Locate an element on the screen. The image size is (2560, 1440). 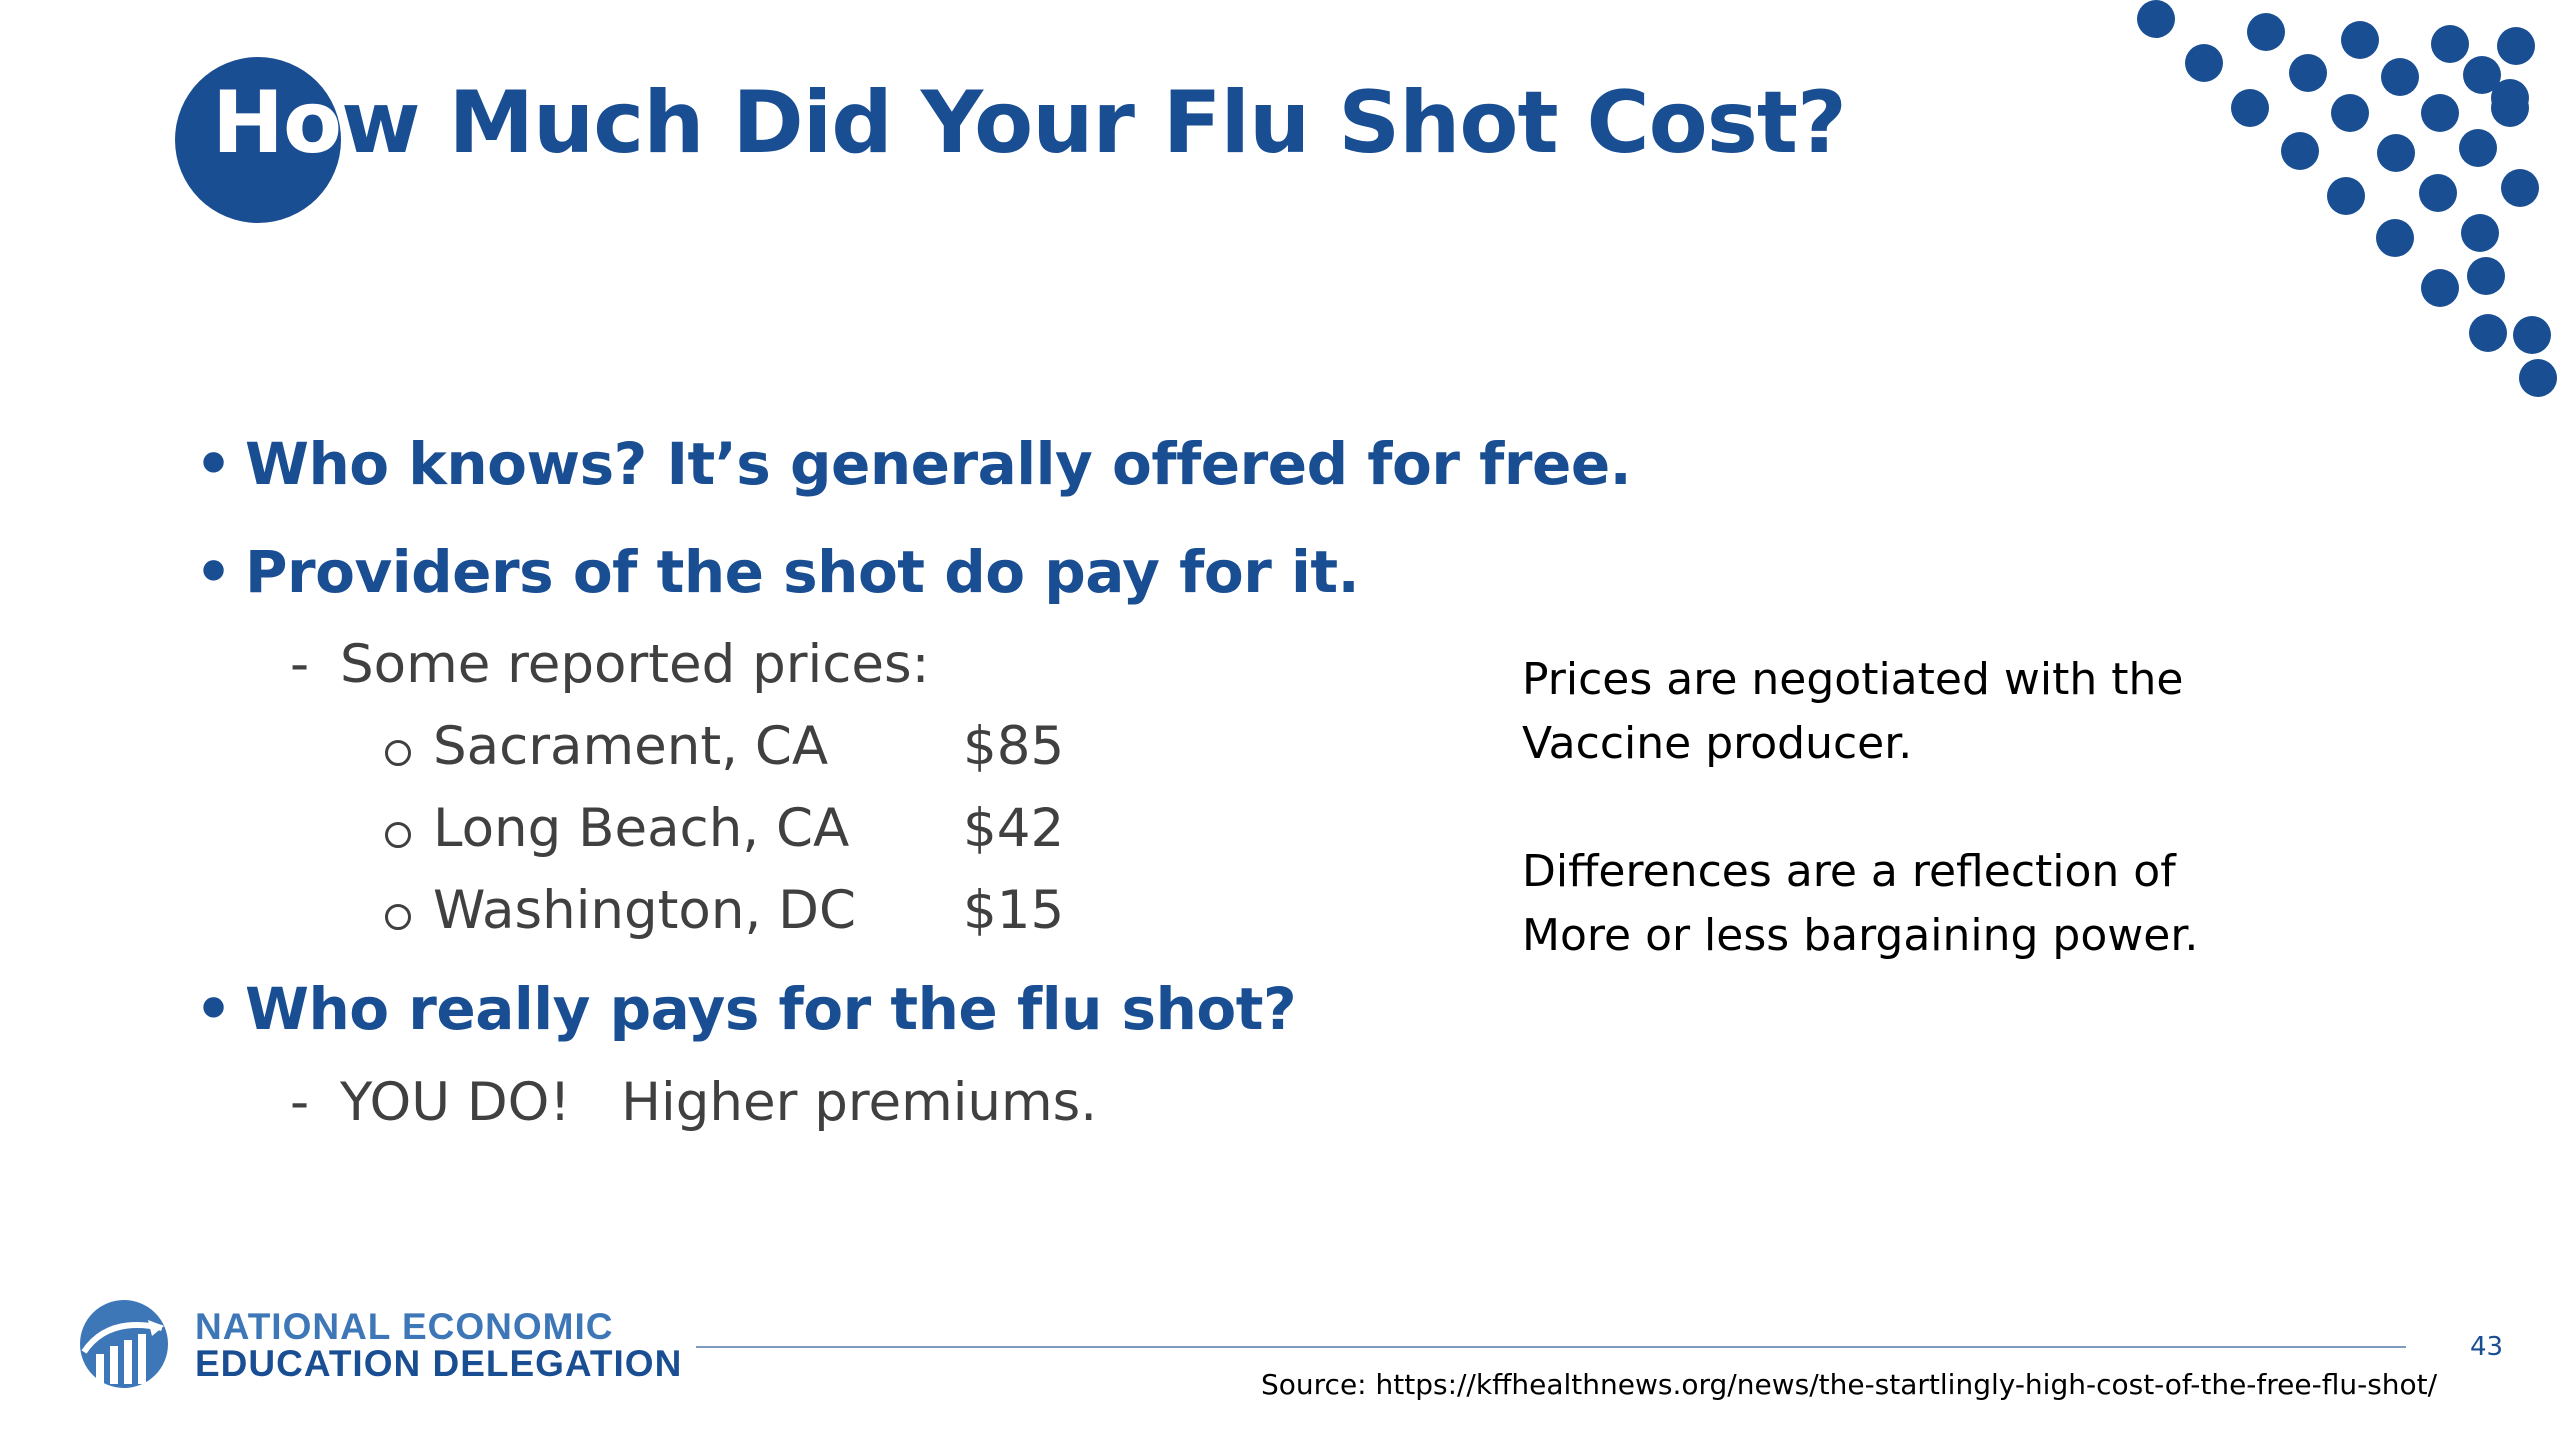
sub-bullet-prices: - Some reported prices: is located at coordinates (610, 664).